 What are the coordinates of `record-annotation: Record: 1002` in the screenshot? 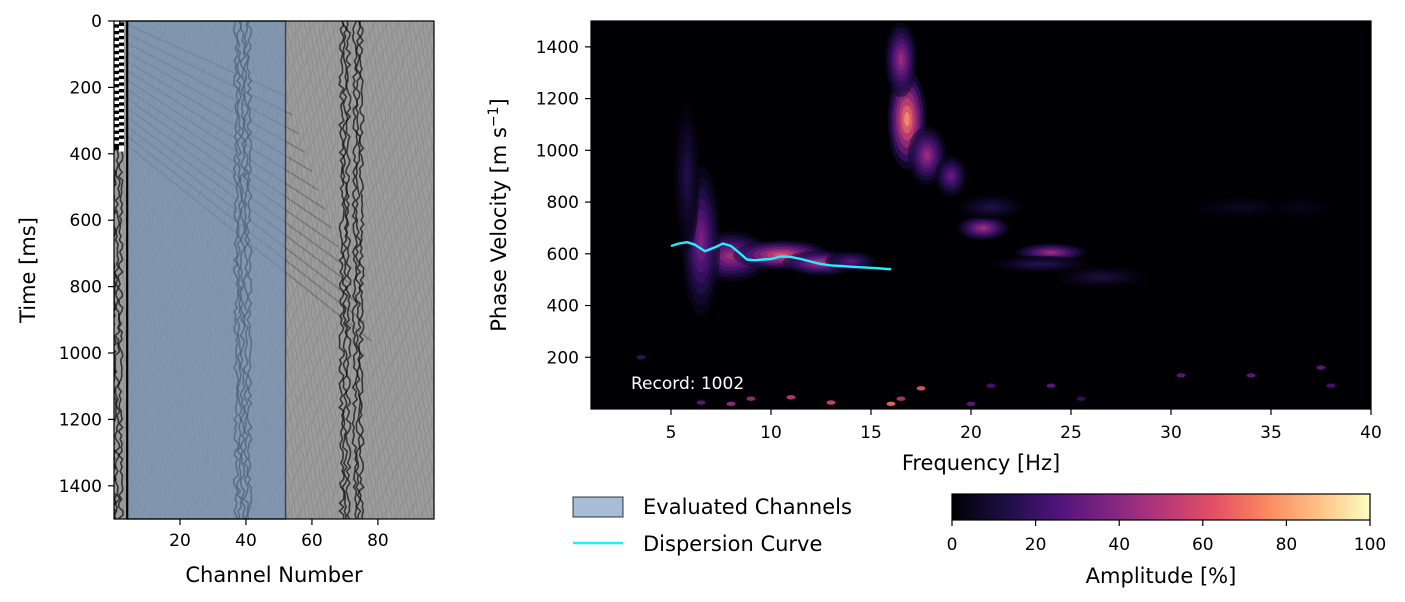 It's located at (687, 384).